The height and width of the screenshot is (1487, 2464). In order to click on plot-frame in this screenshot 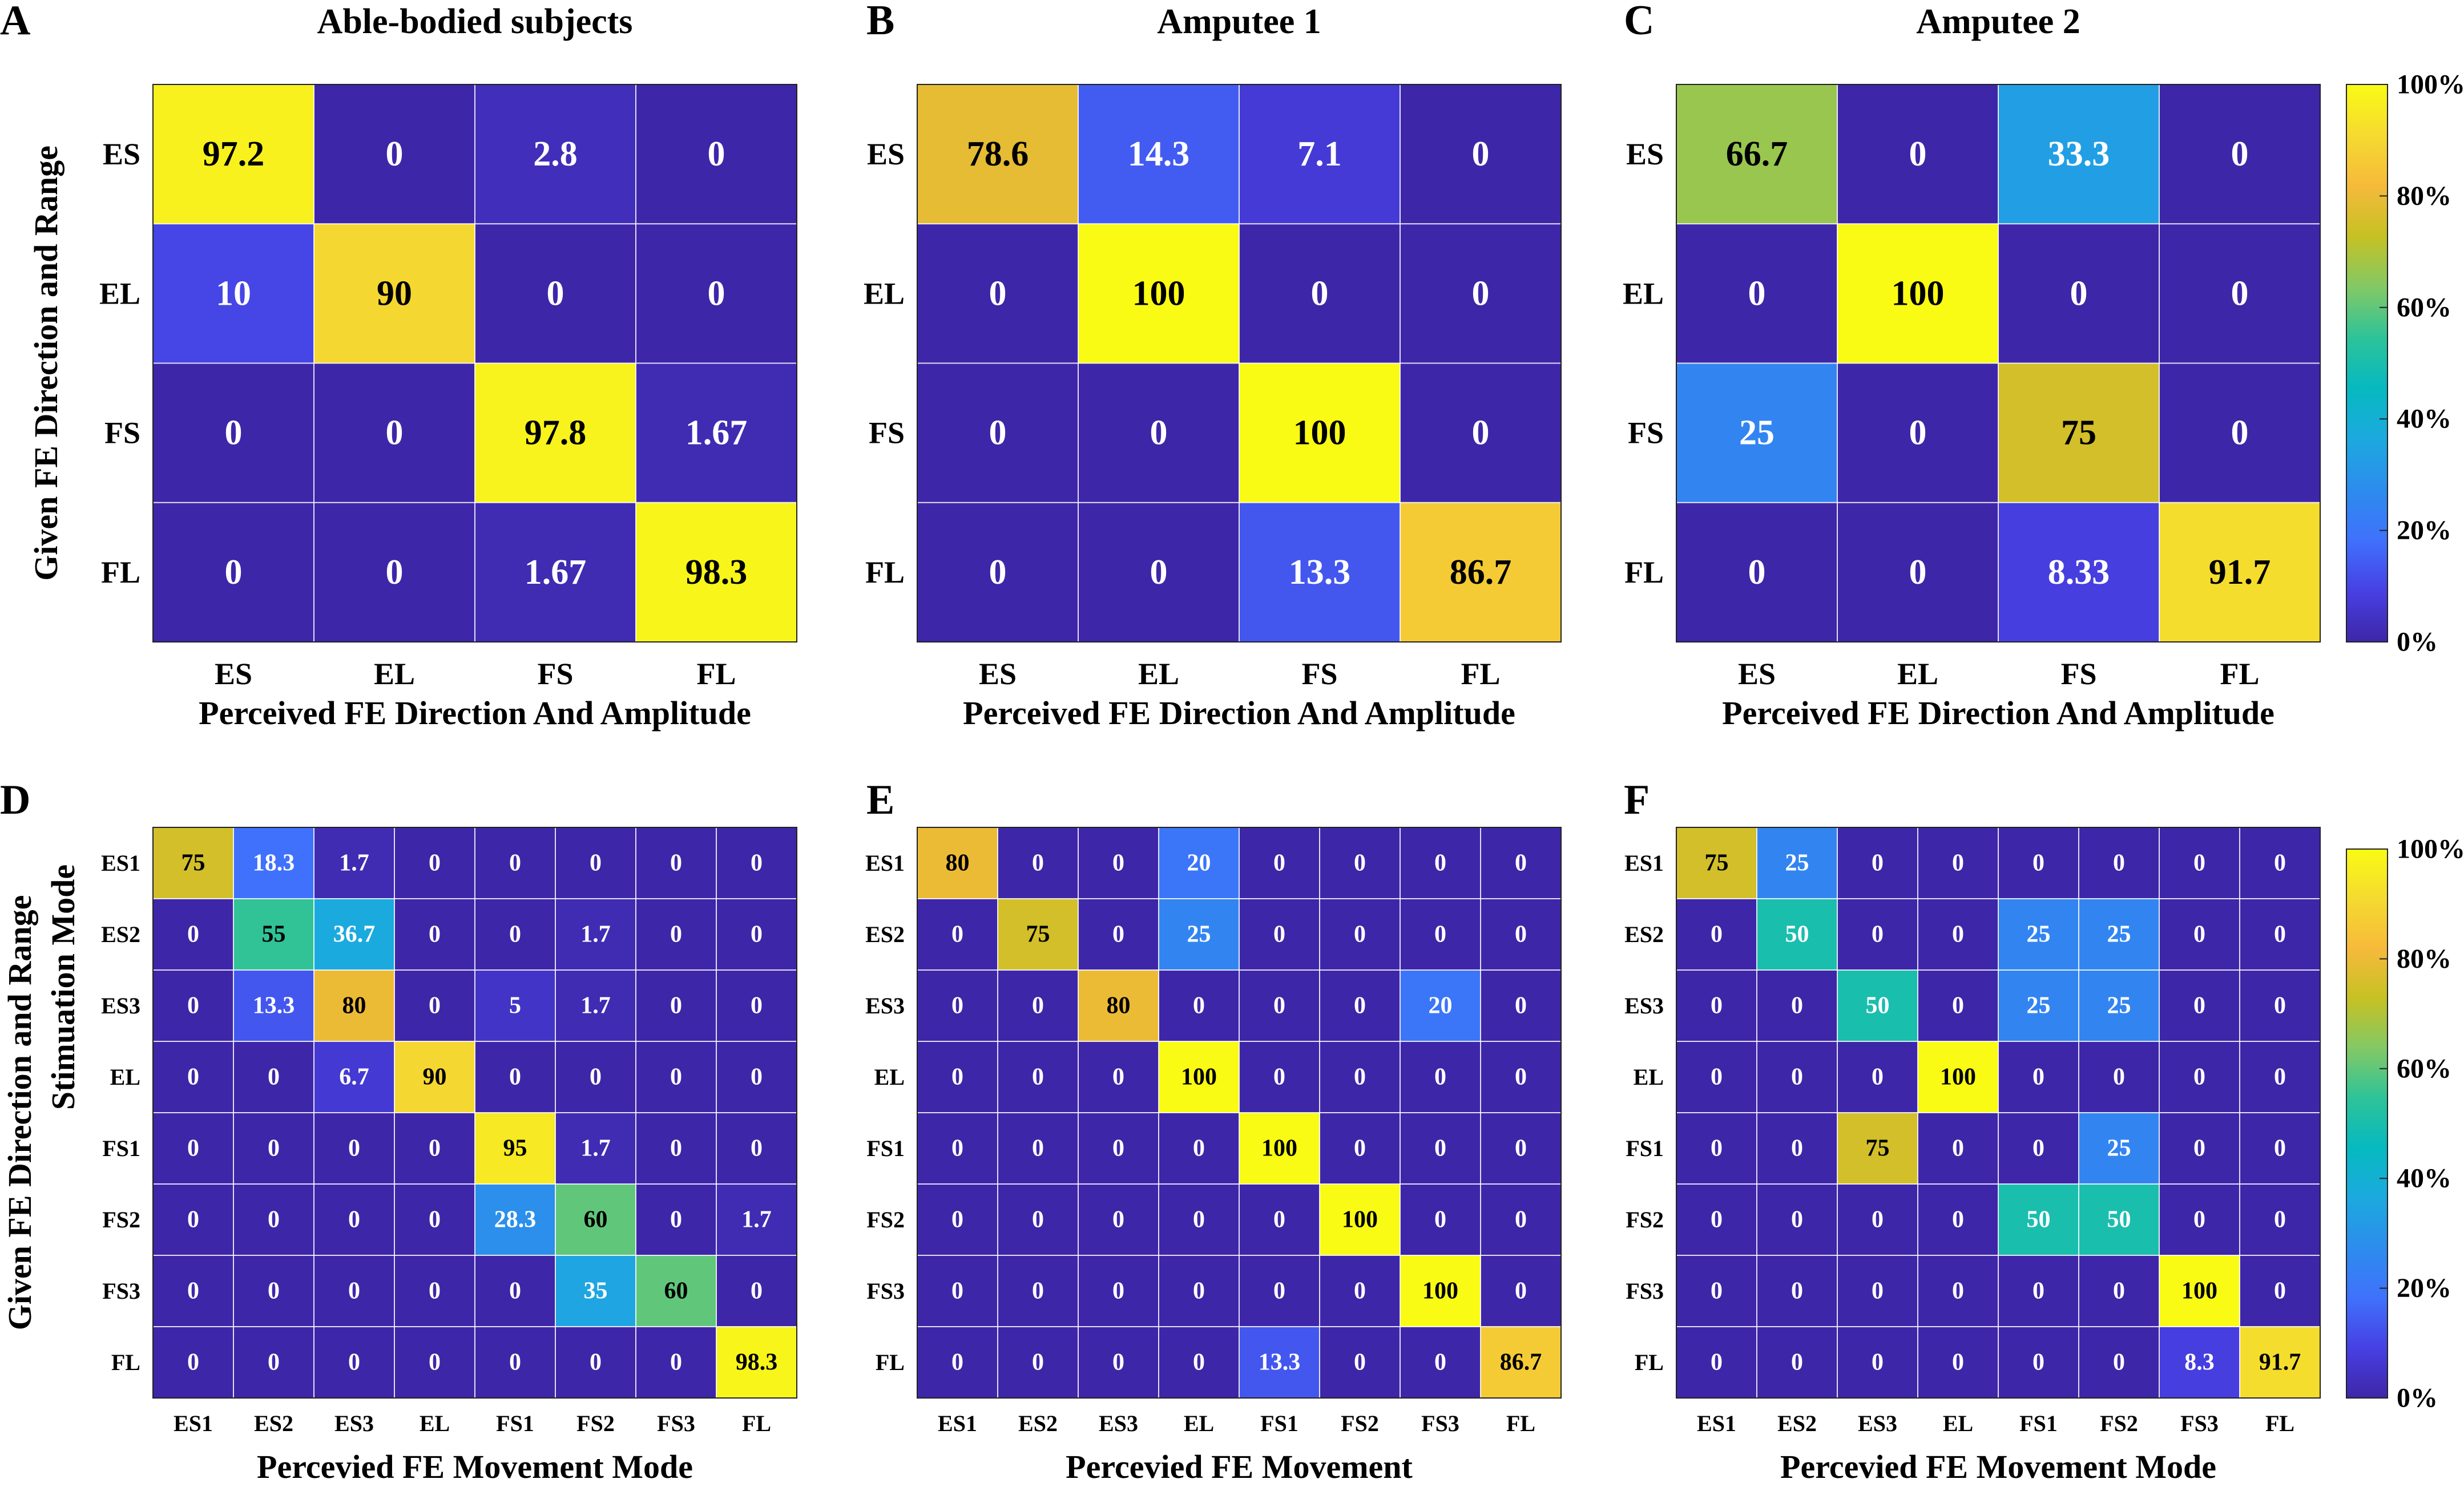, I will do `click(1239, 1113)`.